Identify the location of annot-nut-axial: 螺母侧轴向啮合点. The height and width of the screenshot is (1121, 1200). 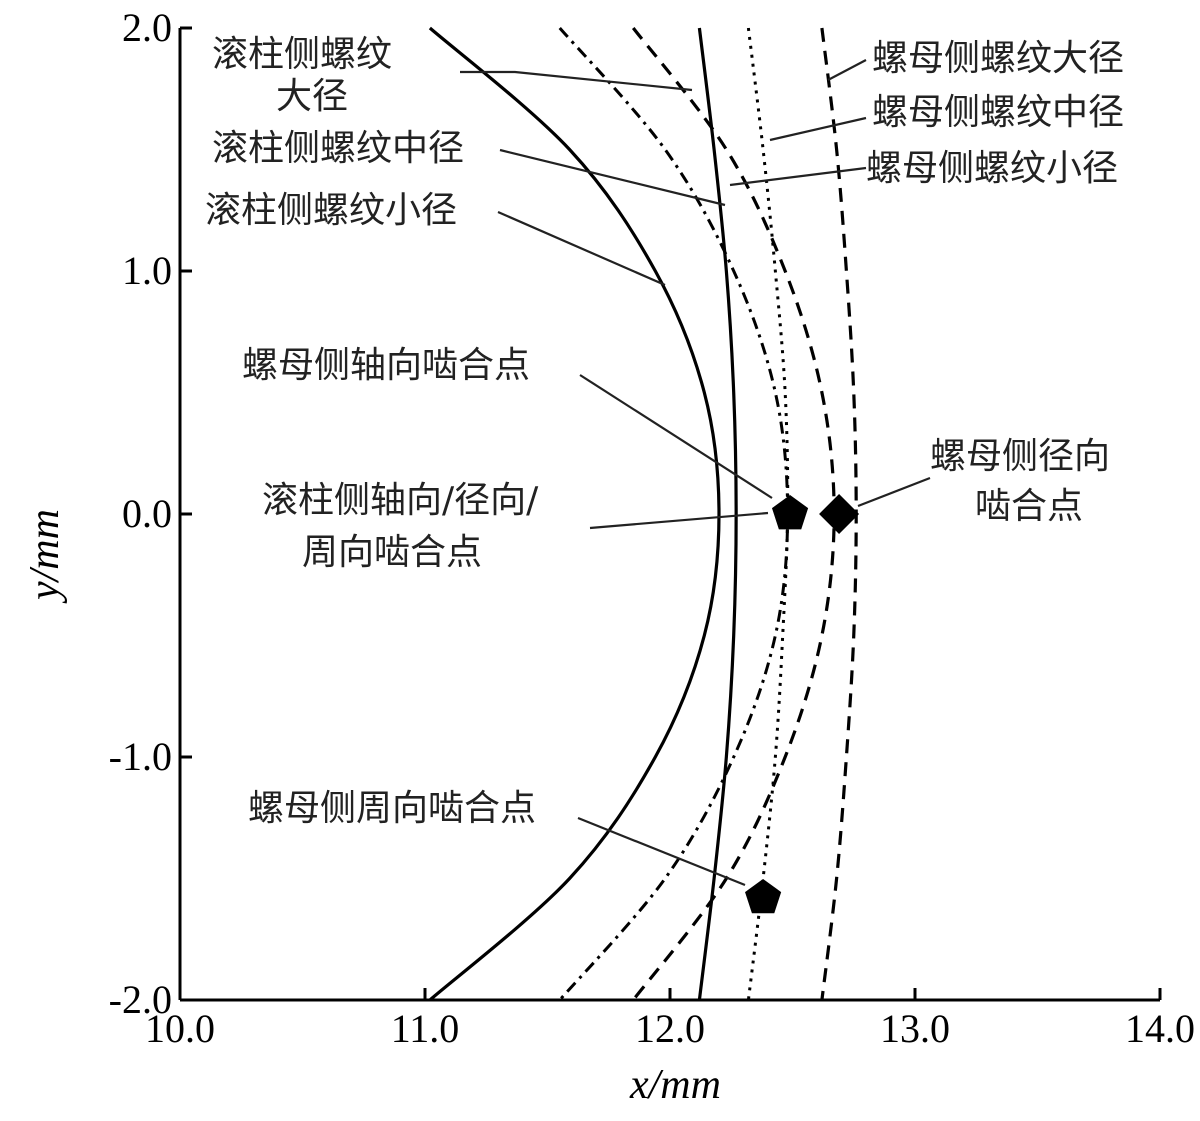
(386, 365).